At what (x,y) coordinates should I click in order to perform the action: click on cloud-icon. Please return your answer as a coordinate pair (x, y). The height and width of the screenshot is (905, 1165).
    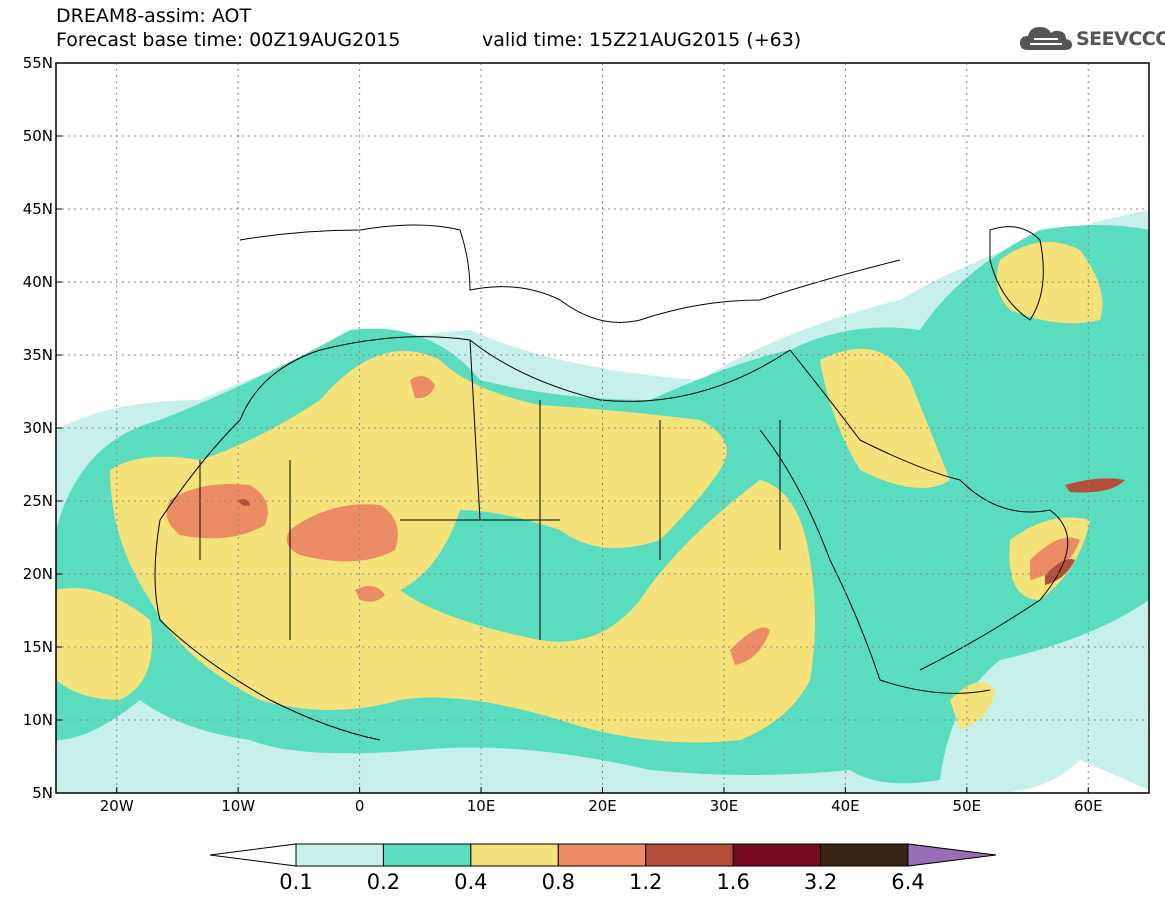
    Looking at the image, I should click on (1046, 38).